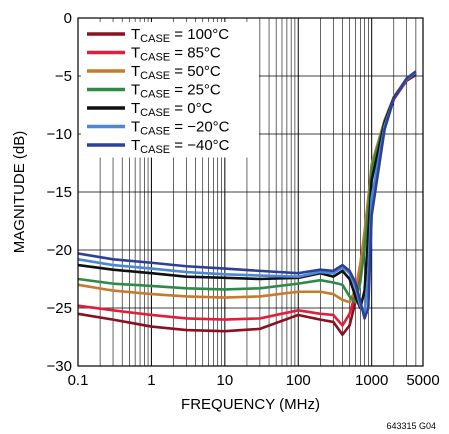 The height and width of the screenshot is (434, 449). Describe the element at coordinates (68, 18) in the screenshot. I see `y-tick-label: 0` at that location.